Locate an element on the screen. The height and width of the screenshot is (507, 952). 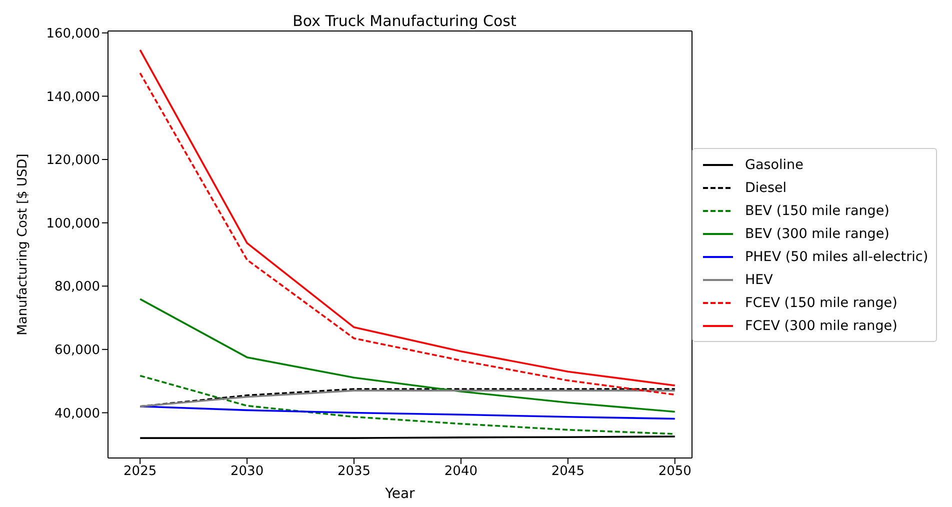
legend-label: Diesel is located at coordinates (766, 188).